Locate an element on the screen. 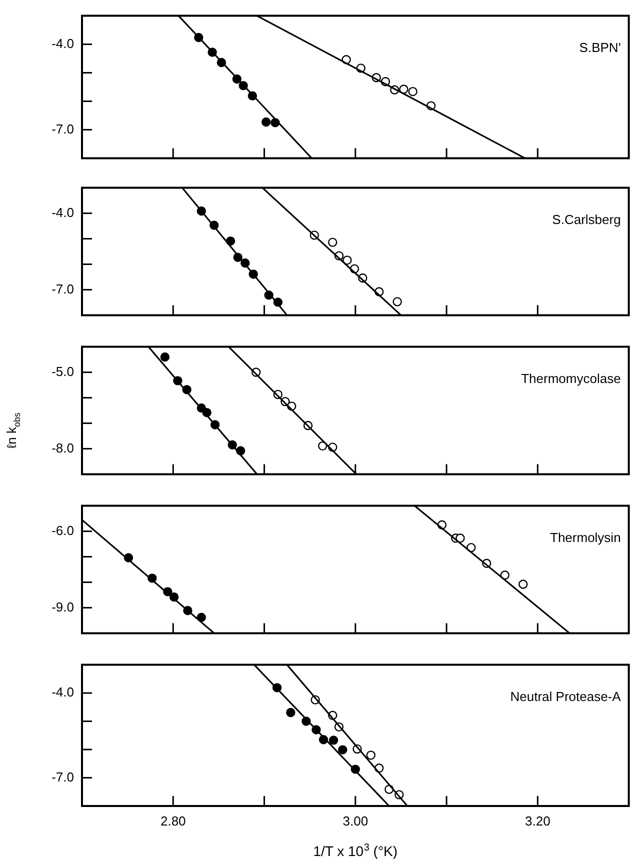 The width and height of the screenshot is (634, 859). y-tick-label: -6.0 is located at coordinates (63, 530).